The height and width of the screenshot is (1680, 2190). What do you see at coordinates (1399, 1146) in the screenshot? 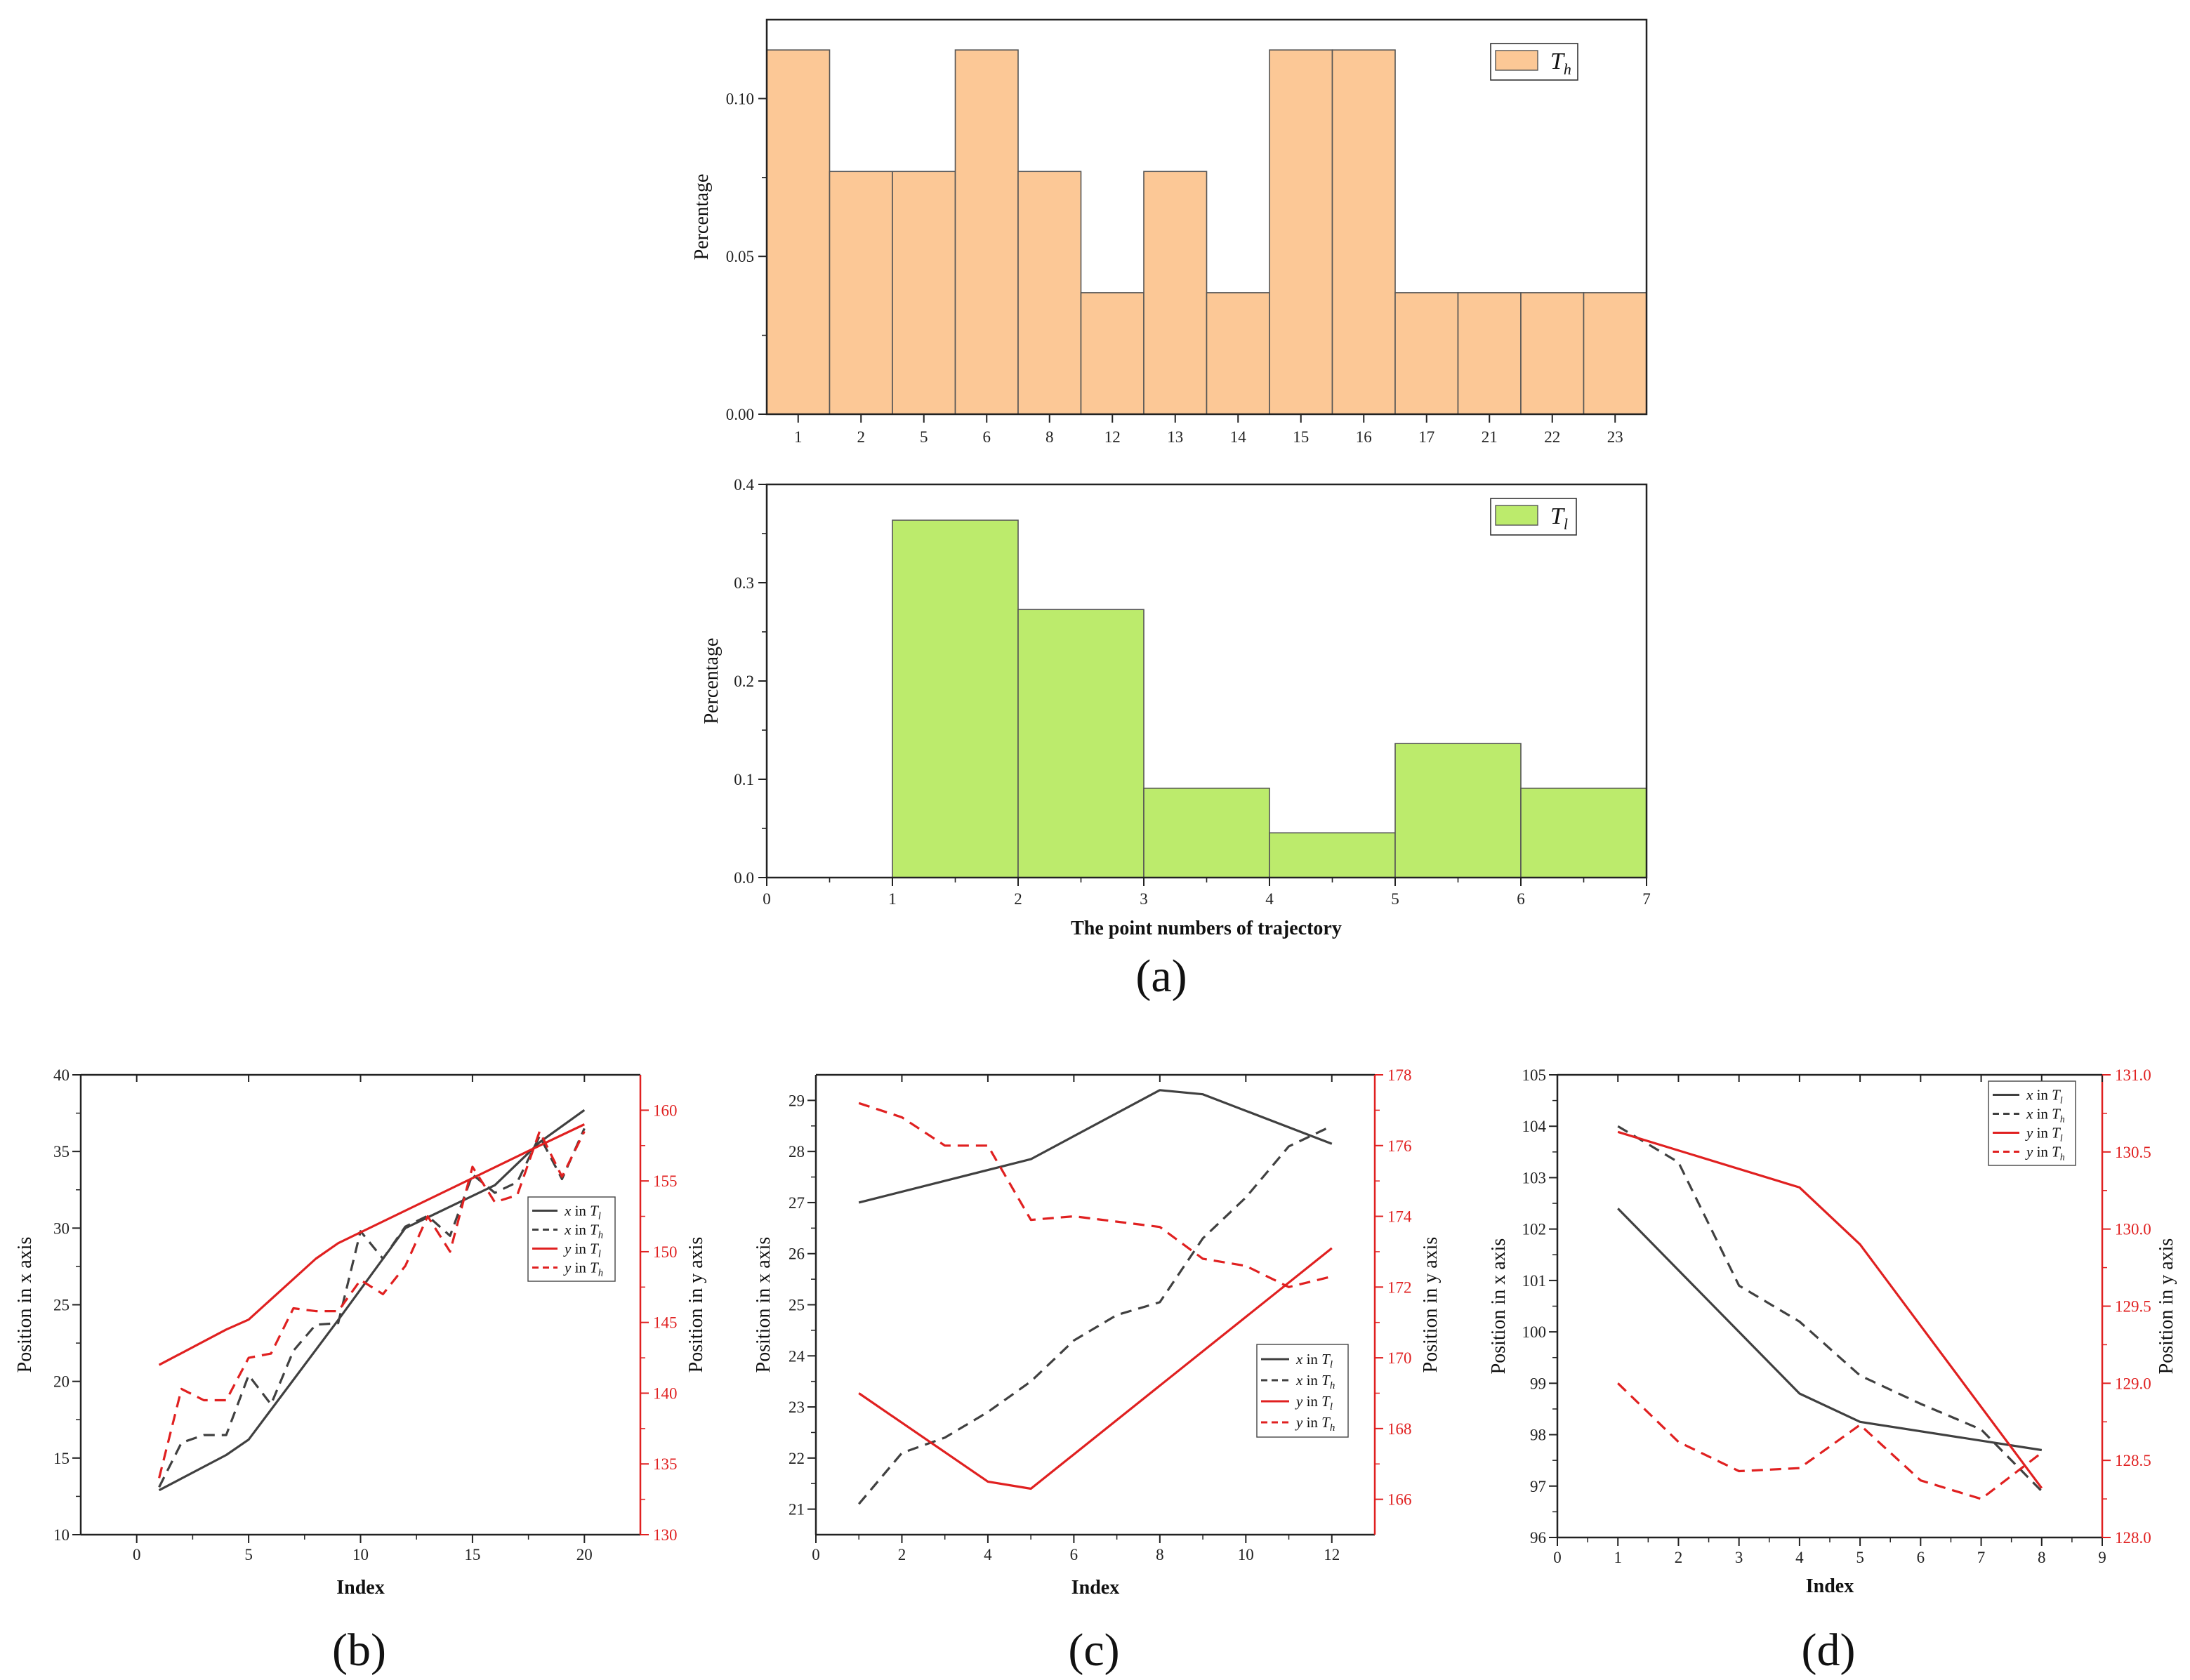
I see `y2-tick-label: 176` at bounding box center [1399, 1146].